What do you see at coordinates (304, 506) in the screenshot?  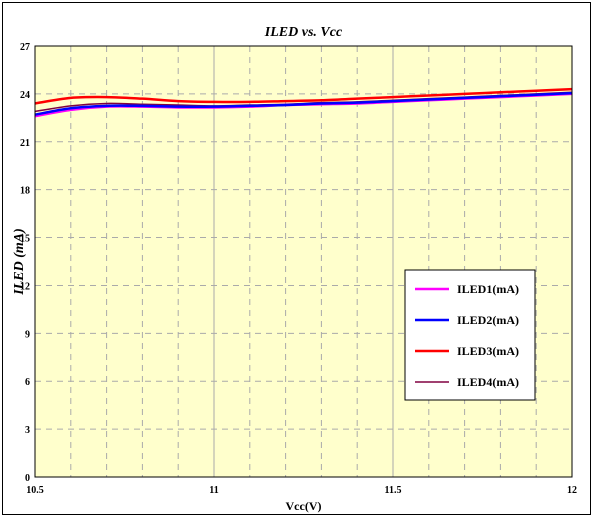 I see `x-axis-label: Vcc(V)` at bounding box center [304, 506].